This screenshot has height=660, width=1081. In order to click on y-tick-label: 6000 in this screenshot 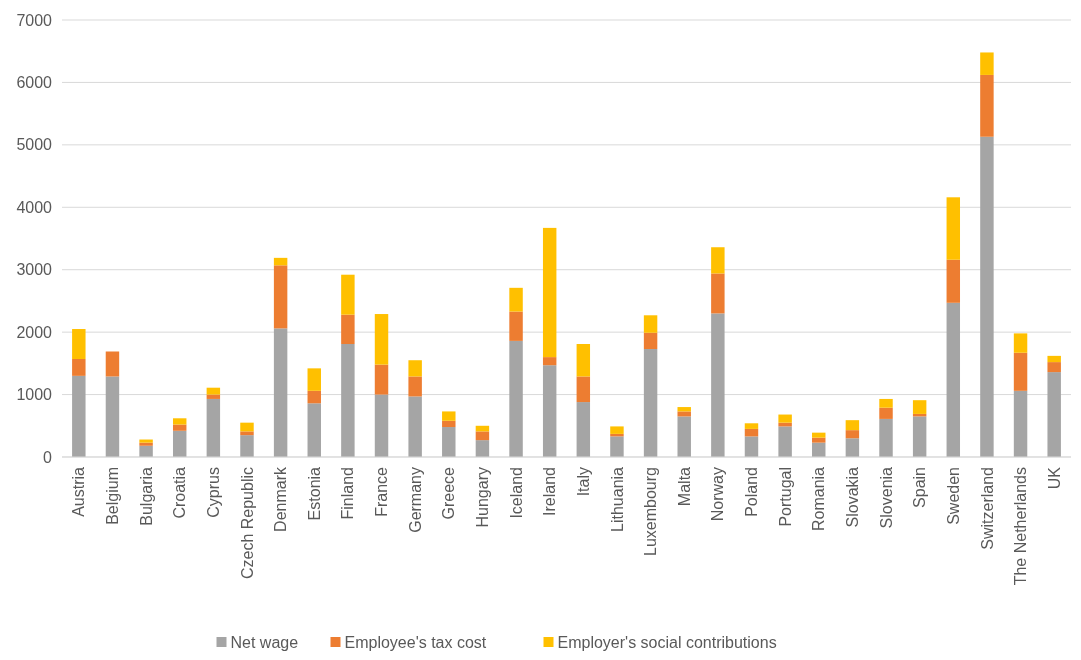, I will do `click(34, 83)`.